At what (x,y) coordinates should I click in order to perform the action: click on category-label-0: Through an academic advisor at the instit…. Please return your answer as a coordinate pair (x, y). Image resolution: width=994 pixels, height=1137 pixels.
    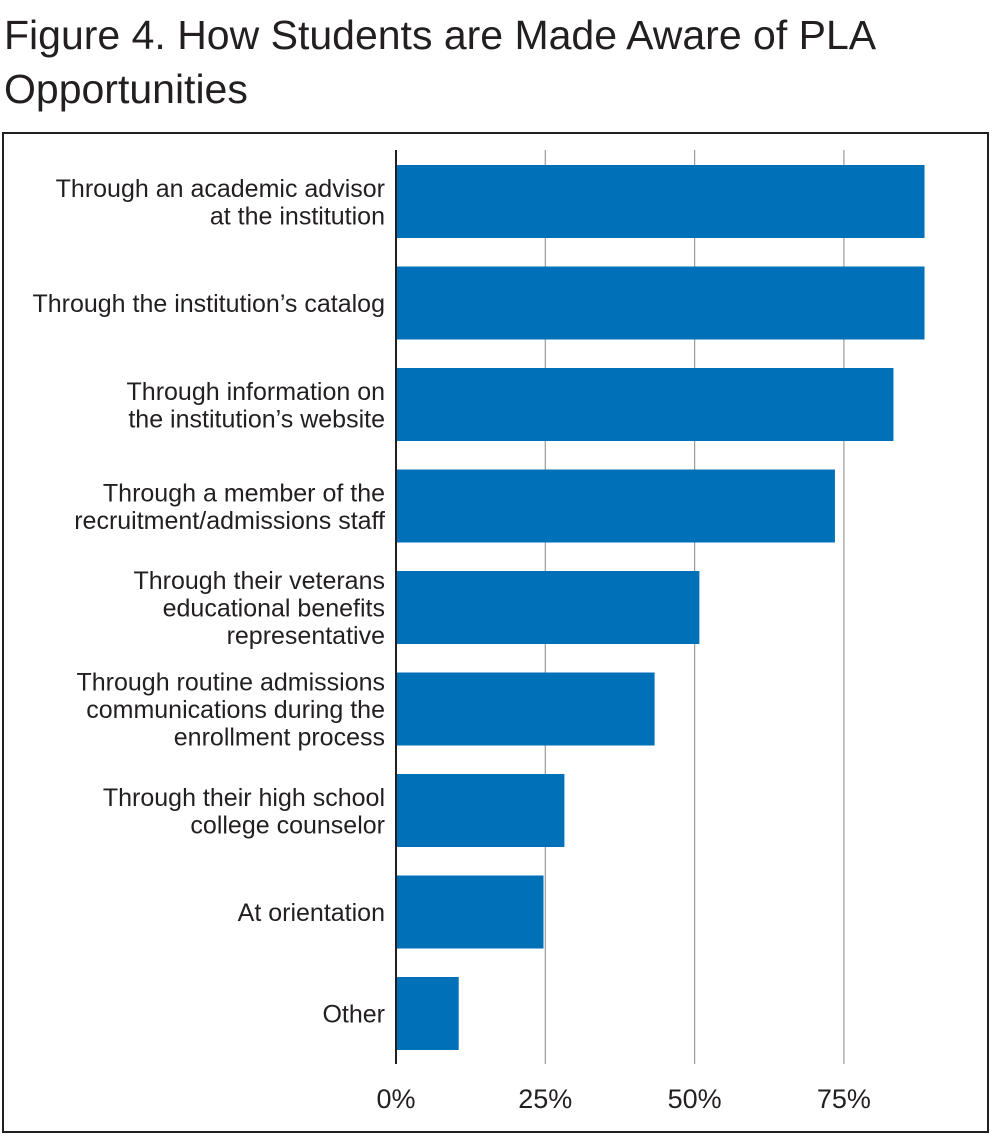
    Looking at the image, I should click on (220, 203).